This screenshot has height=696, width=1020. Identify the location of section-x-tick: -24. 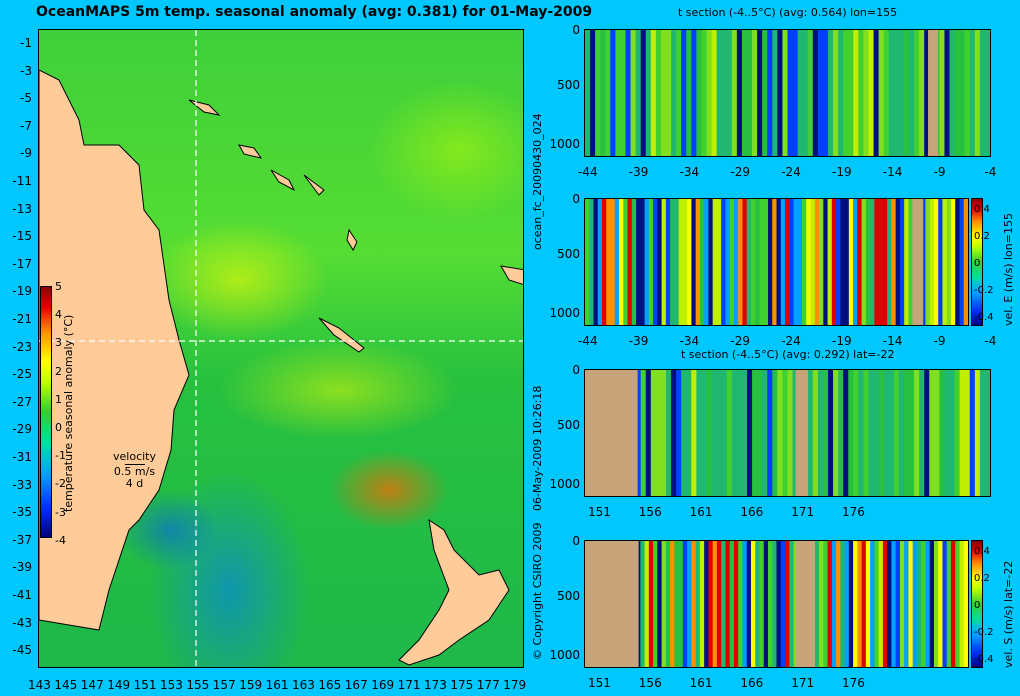
(791, 172).